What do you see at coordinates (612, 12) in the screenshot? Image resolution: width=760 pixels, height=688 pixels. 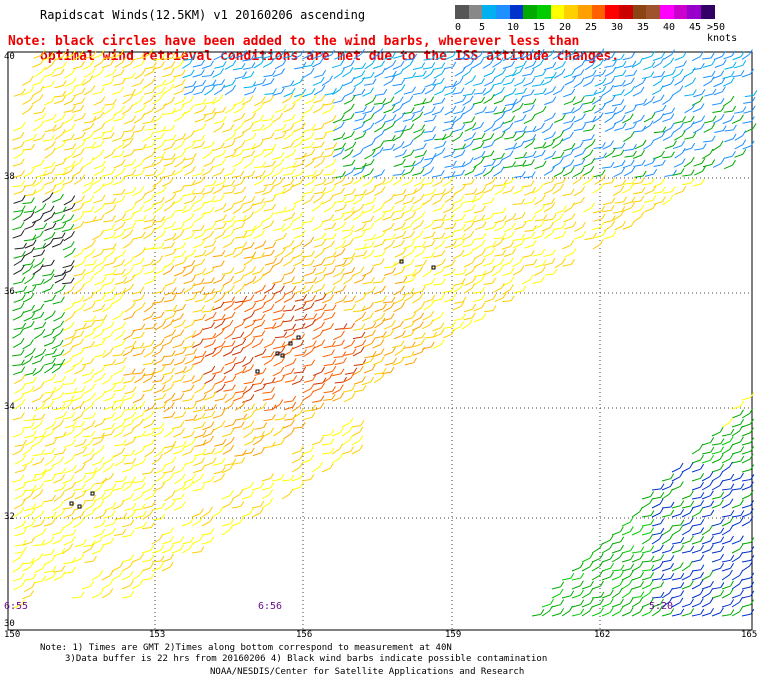 I see `legend-swatch` at bounding box center [612, 12].